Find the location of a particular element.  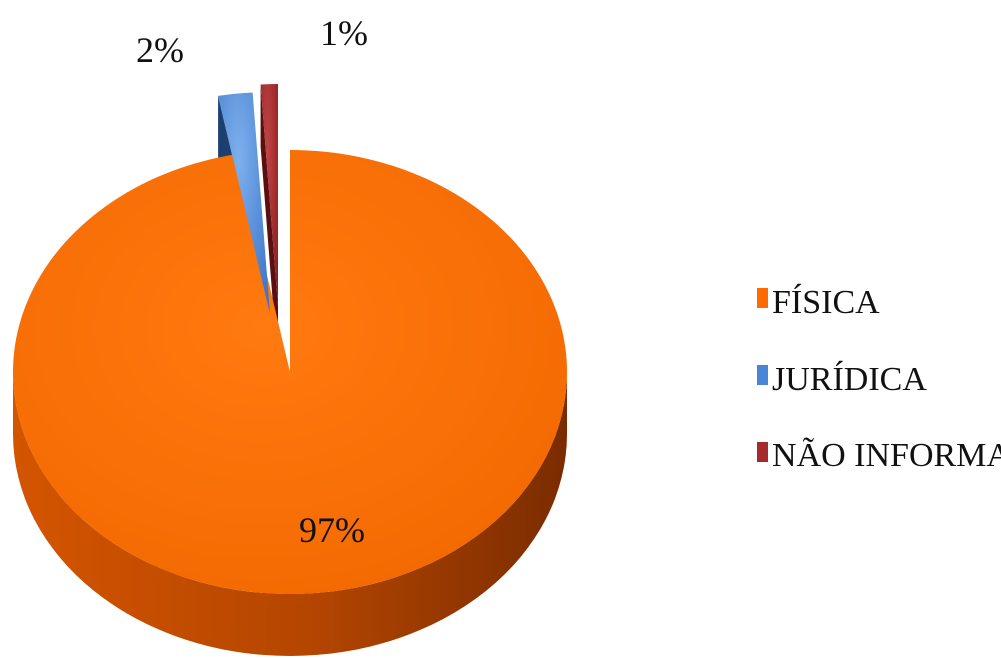

legend-label-fisica: FÍSICA is located at coordinates (826, 302).